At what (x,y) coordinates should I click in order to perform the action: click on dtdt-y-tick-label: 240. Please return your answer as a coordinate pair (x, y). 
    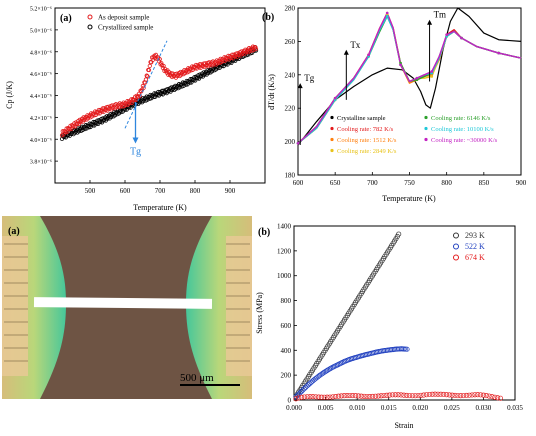
    Looking at the image, I should click on (290, 75).